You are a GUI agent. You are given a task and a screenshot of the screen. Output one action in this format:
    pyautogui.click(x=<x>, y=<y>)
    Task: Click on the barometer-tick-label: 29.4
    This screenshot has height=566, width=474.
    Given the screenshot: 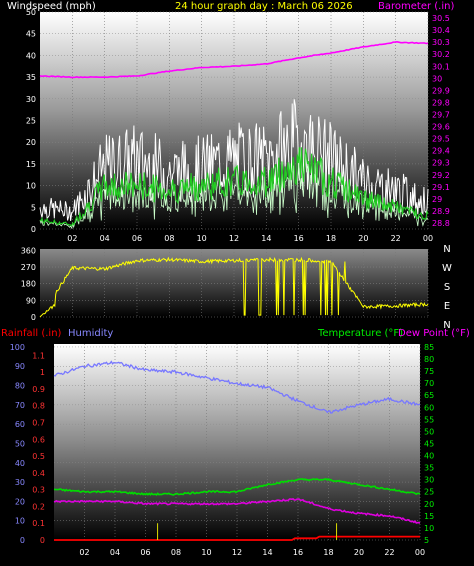 What is the action you would take?
    pyautogui.click(x=441, y=151)
    